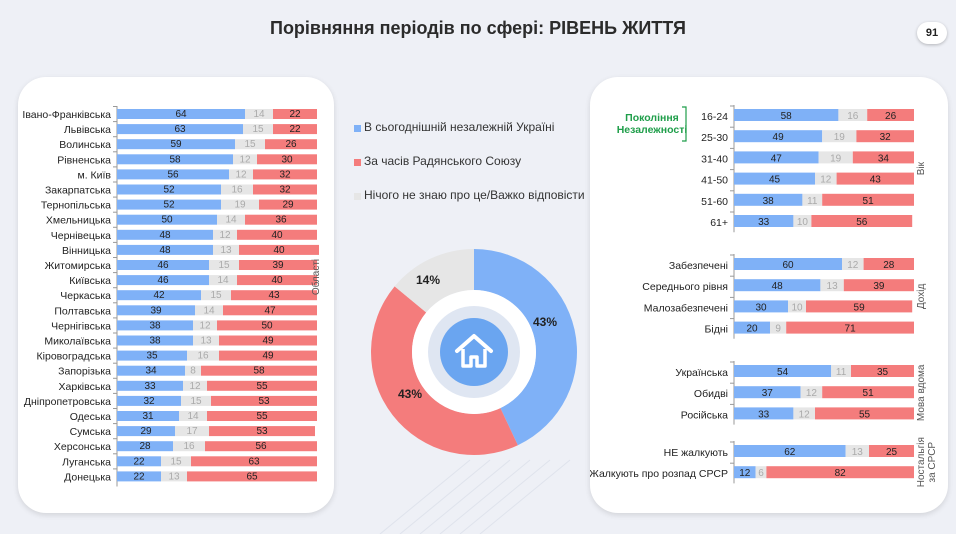 The image size is (956, 534). Describe the element at coordinates (150, 386) in the screenshot. I see `data-label: 33` at that location.